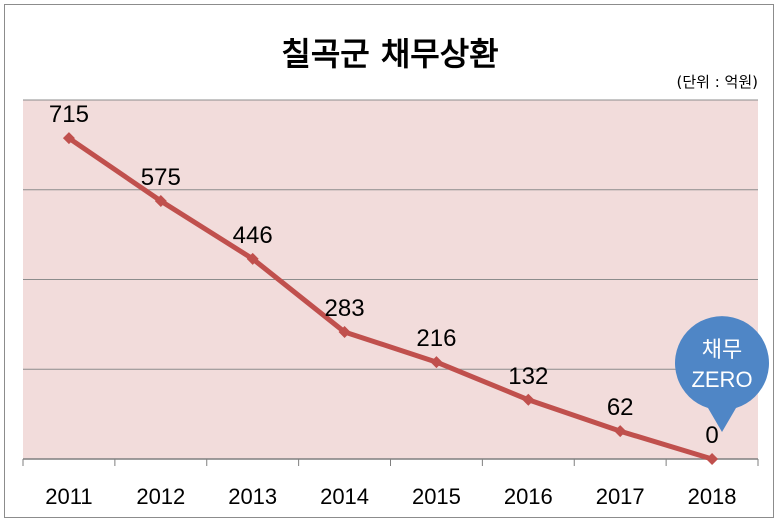  What do you see at coordinates (345, 308) in the screenshot?
I see `data-label: 283` at bounding box center [345, 308].